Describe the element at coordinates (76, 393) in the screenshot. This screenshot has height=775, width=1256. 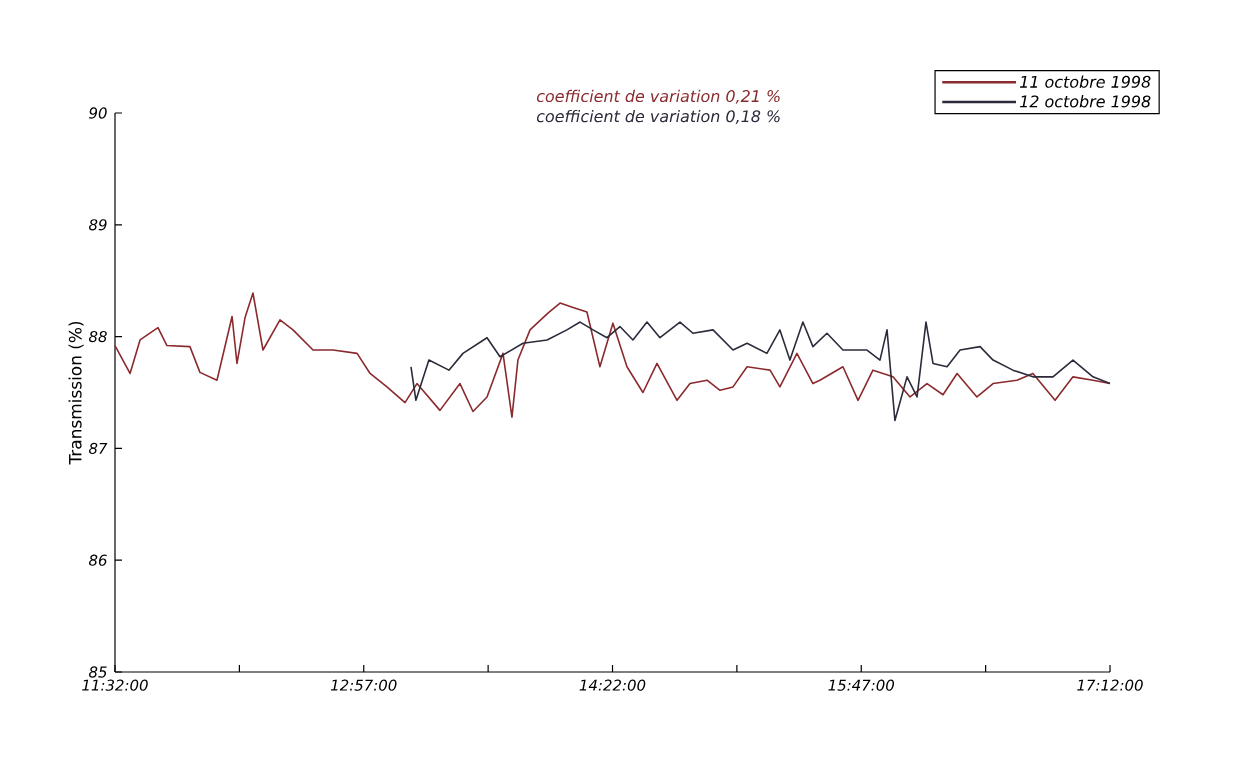
I see `y-axis-title: Transmission (%)` at that location.